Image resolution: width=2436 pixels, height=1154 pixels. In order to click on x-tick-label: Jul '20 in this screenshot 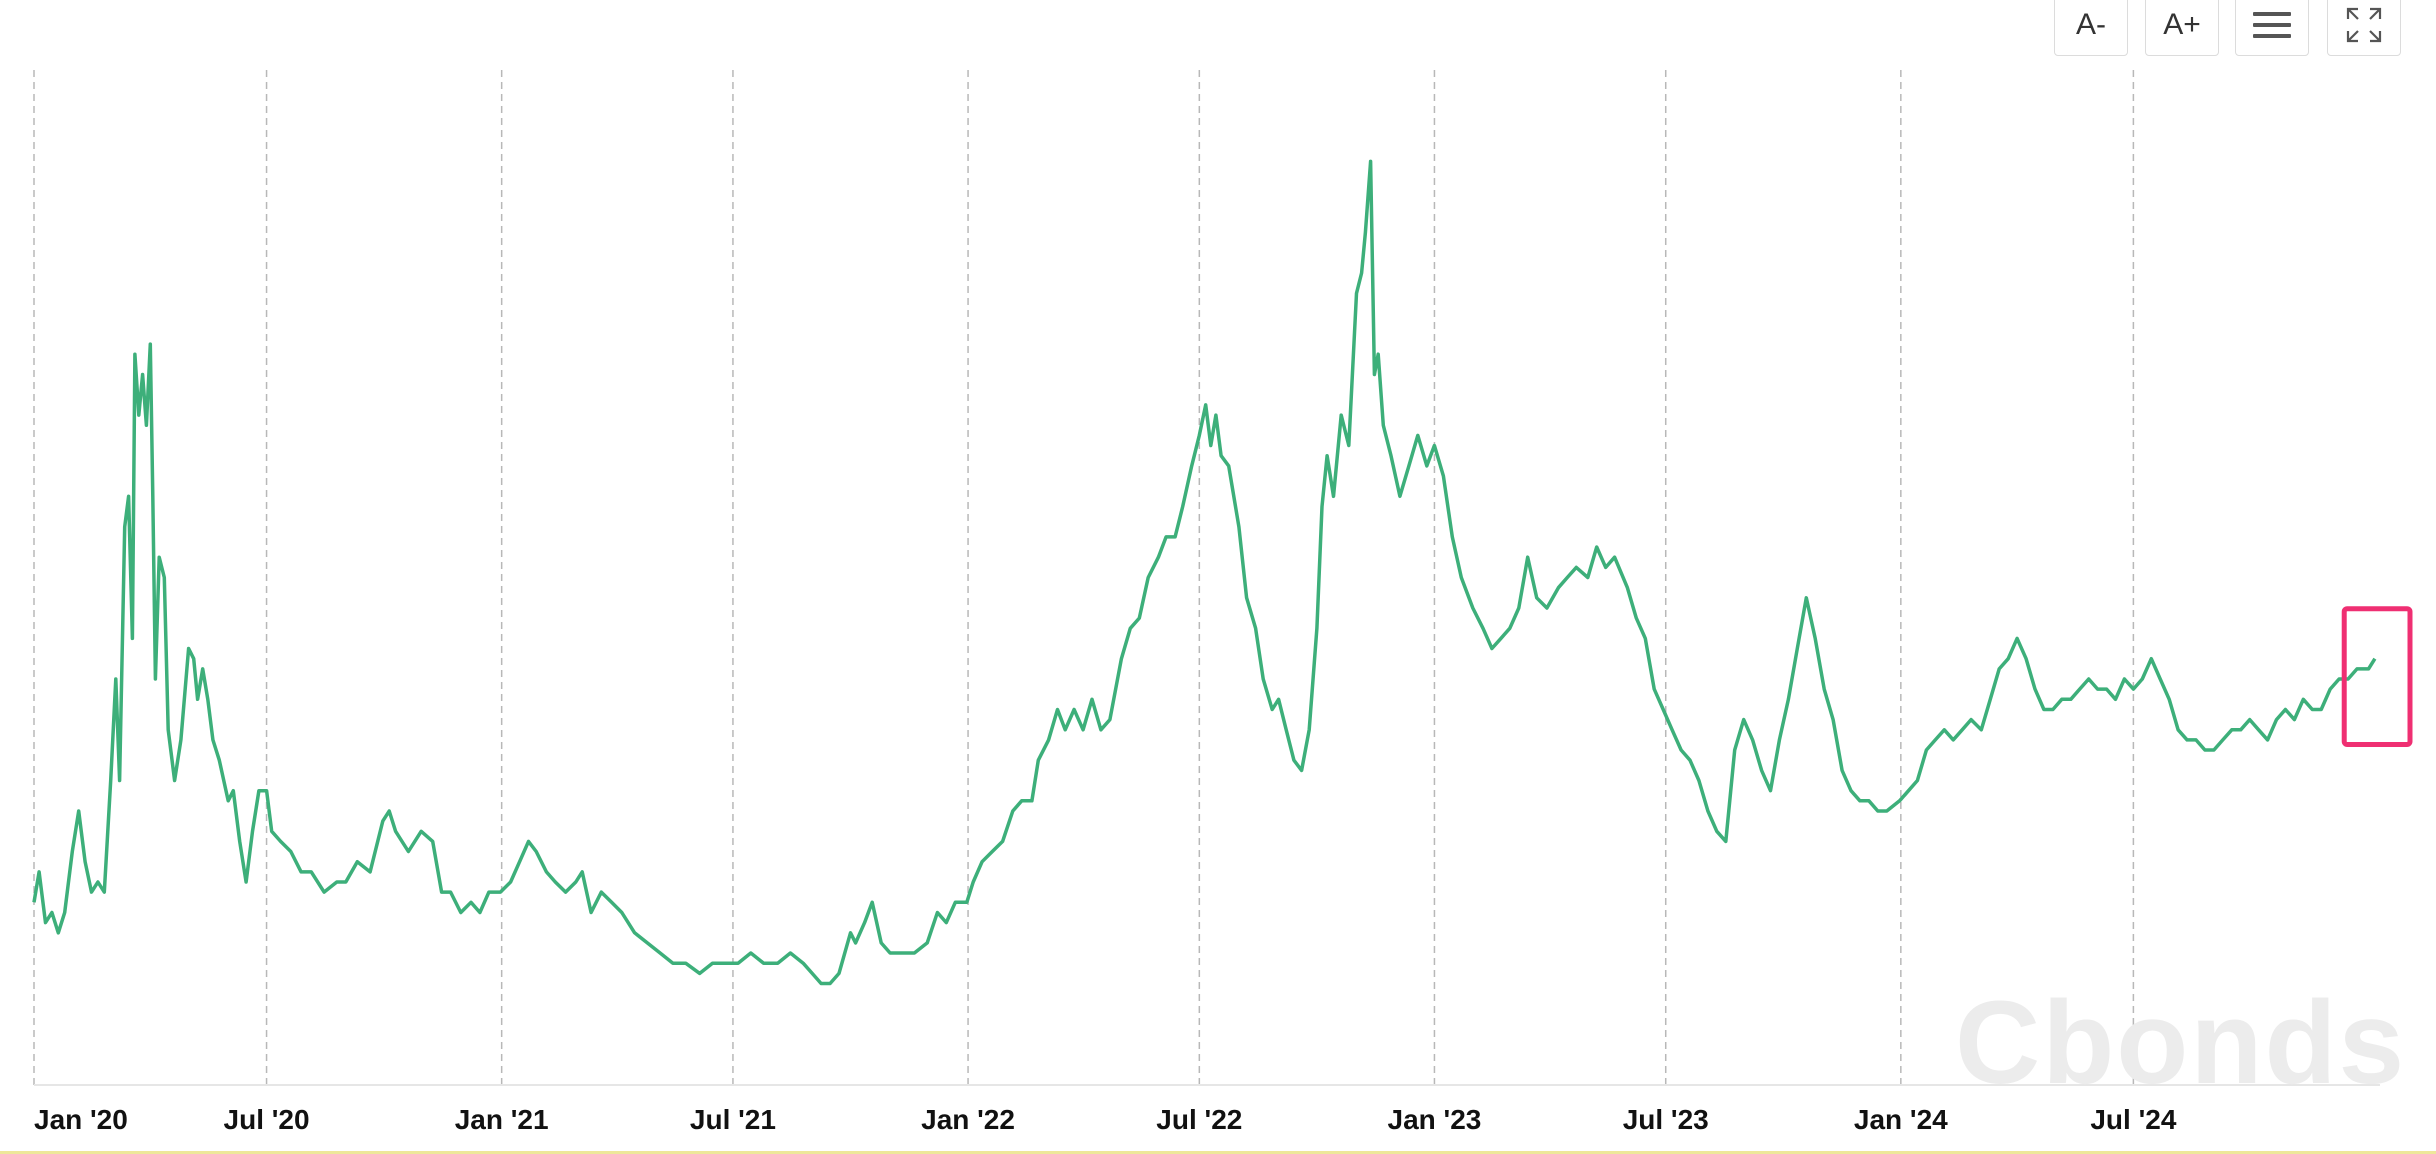, I will do `click(267, 1119)`.